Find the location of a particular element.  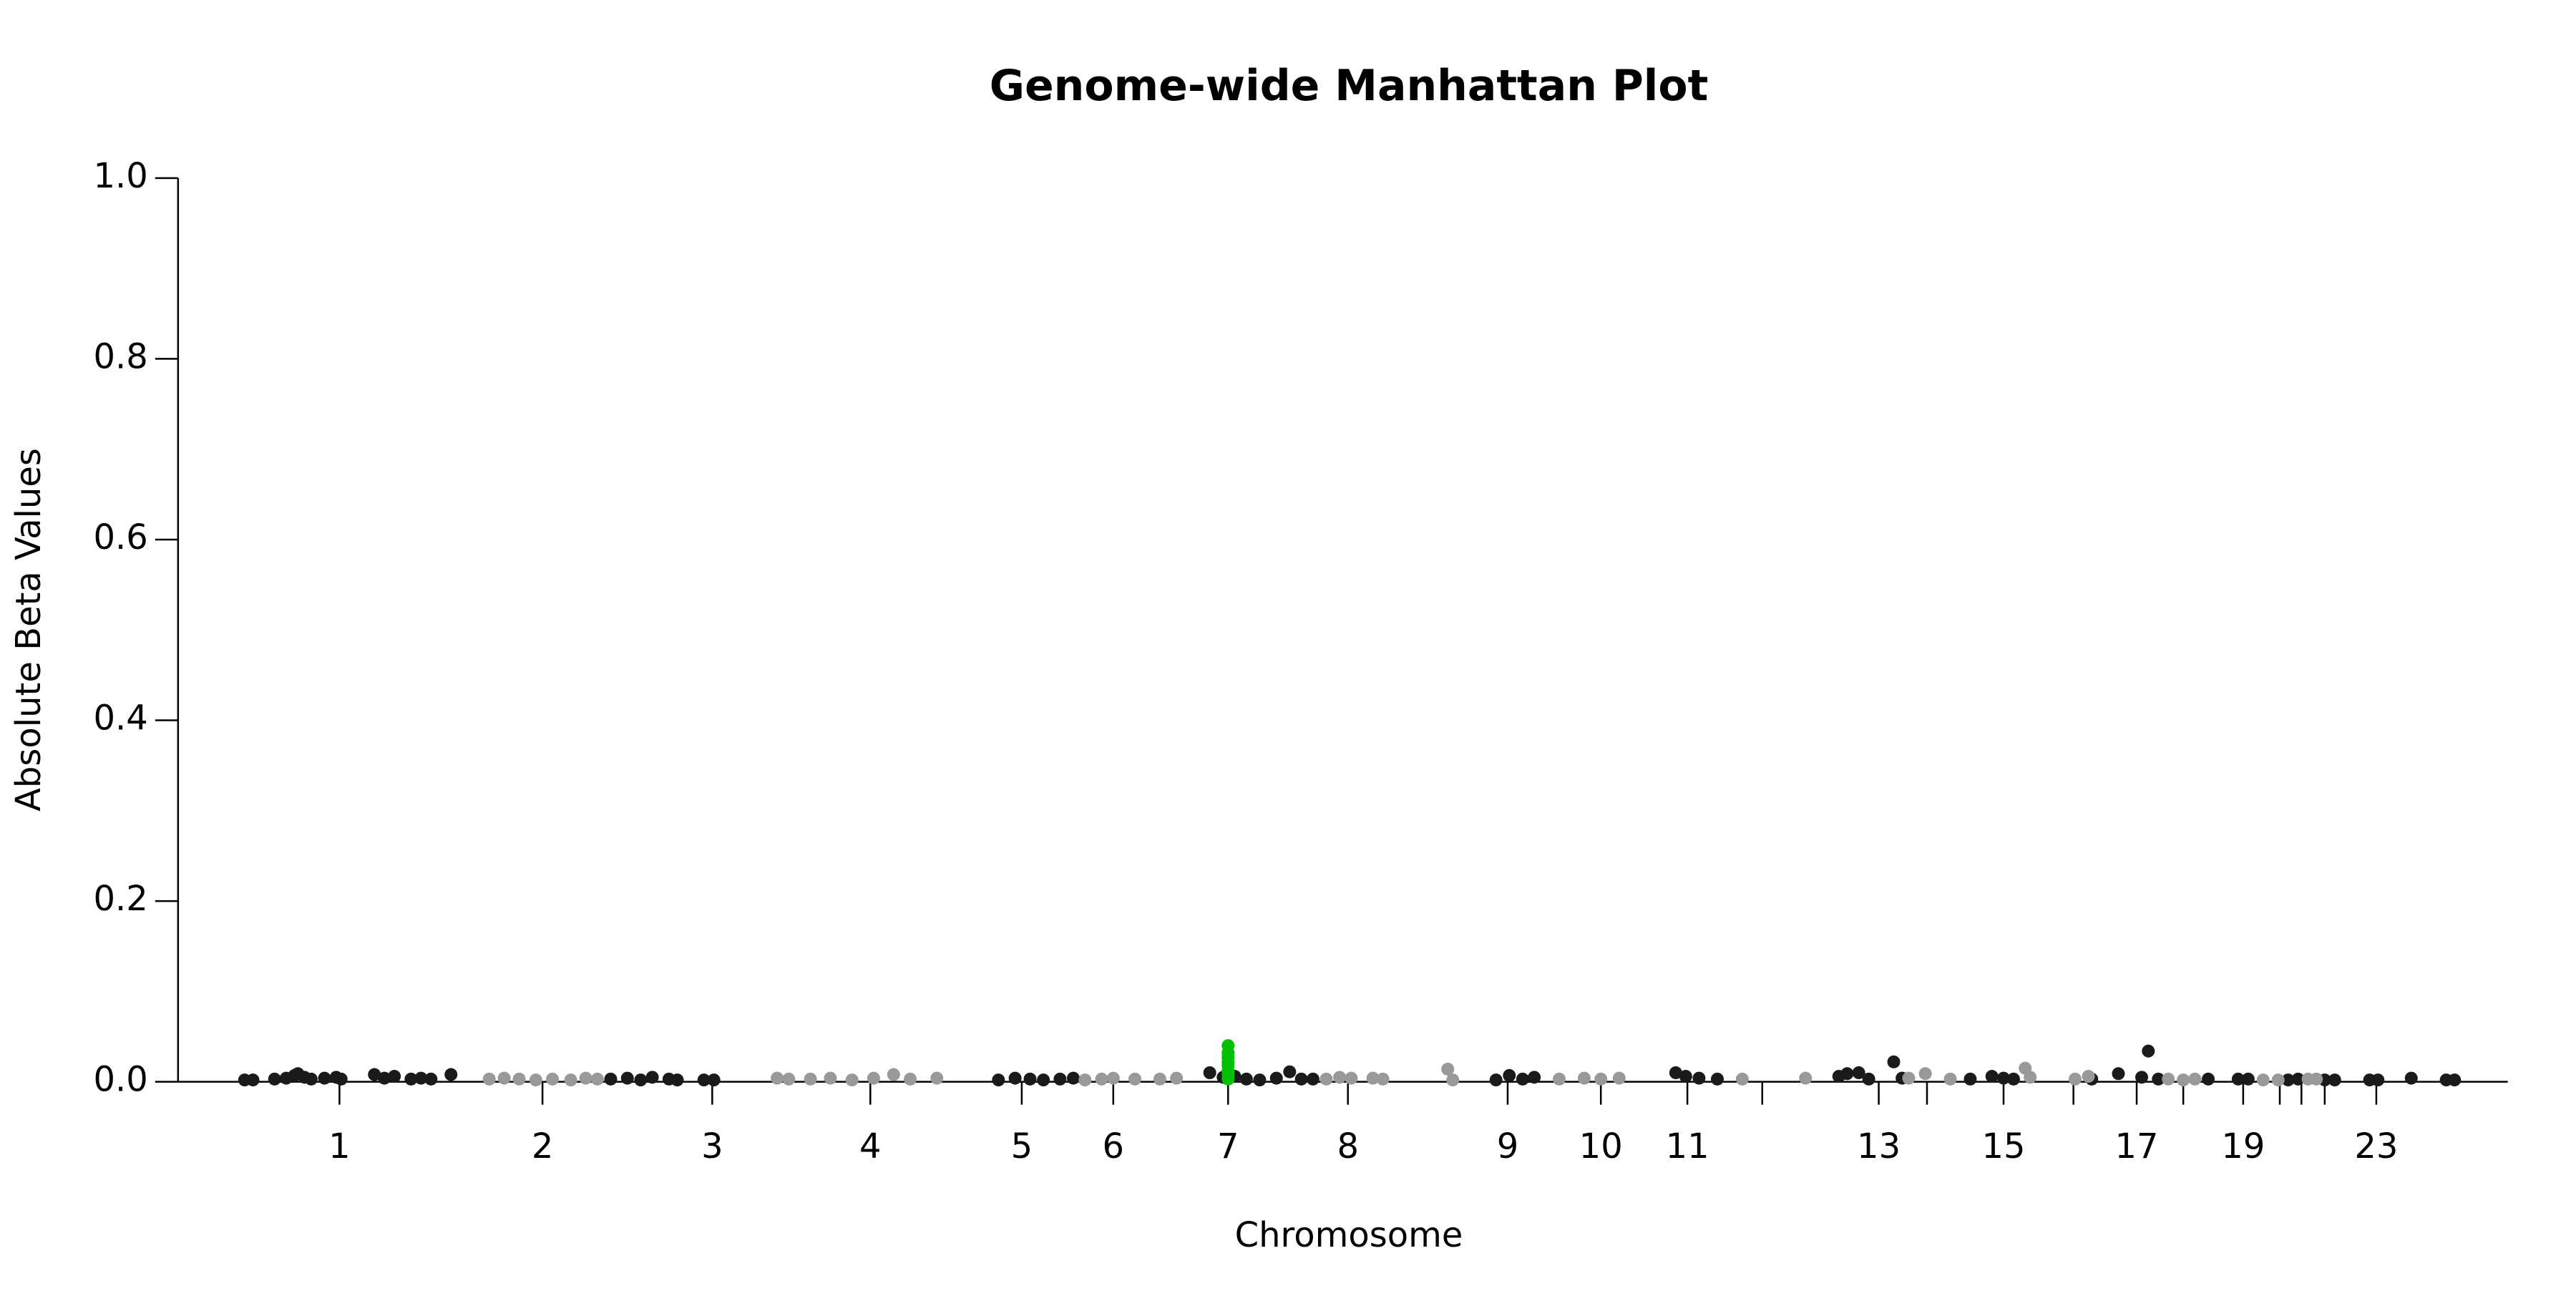

chart-title: Genome-wide Manhattan Plot is located at coordinates (1349, 86).